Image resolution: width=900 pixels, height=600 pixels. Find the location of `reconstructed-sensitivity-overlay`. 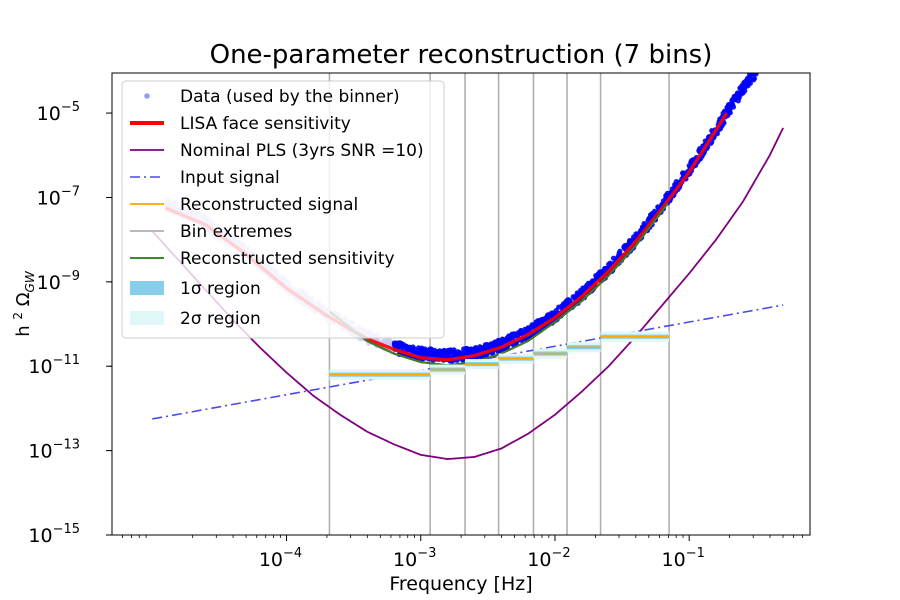

reconstructed-sensitivity-overlay is located at coordinates (499, 284).